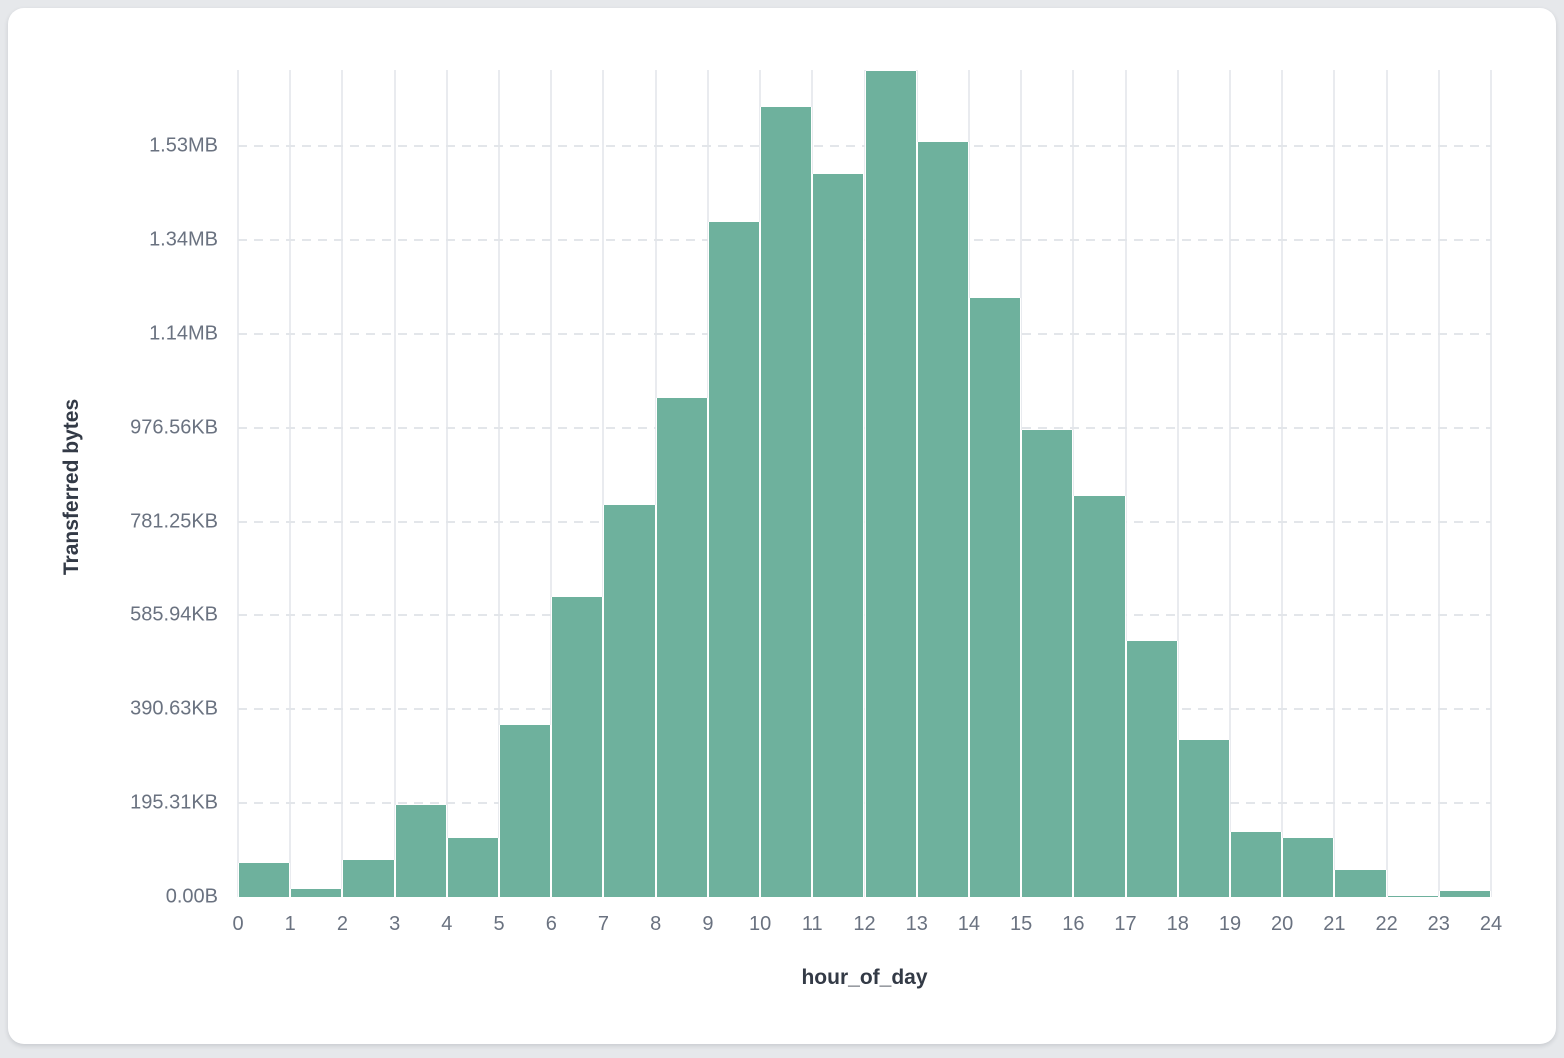 This screenshot has height=1058, width=1564. Describe the element at coordinates (290, 924) in the screenshot. I see `x-tick-label: 1` at that location.